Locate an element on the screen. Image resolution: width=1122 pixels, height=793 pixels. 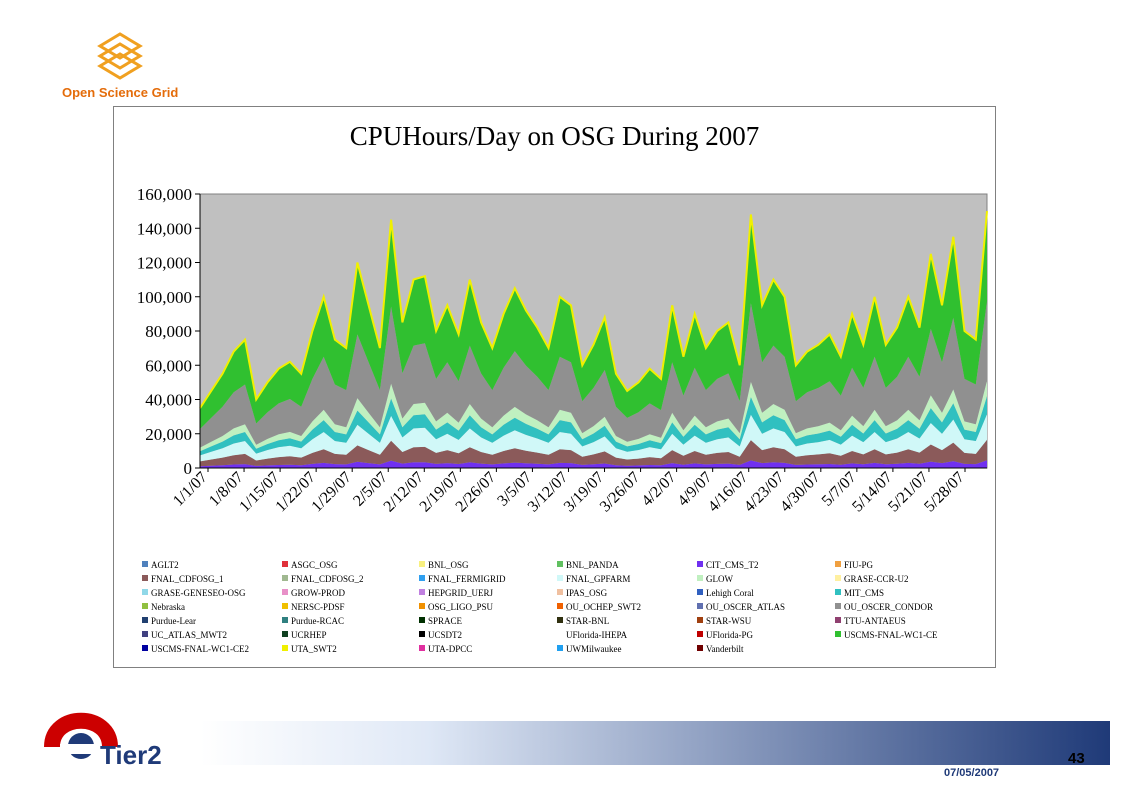
legend-label: USCMS-FNAL-WC1-CE2 is located at coordinates (200, 649).